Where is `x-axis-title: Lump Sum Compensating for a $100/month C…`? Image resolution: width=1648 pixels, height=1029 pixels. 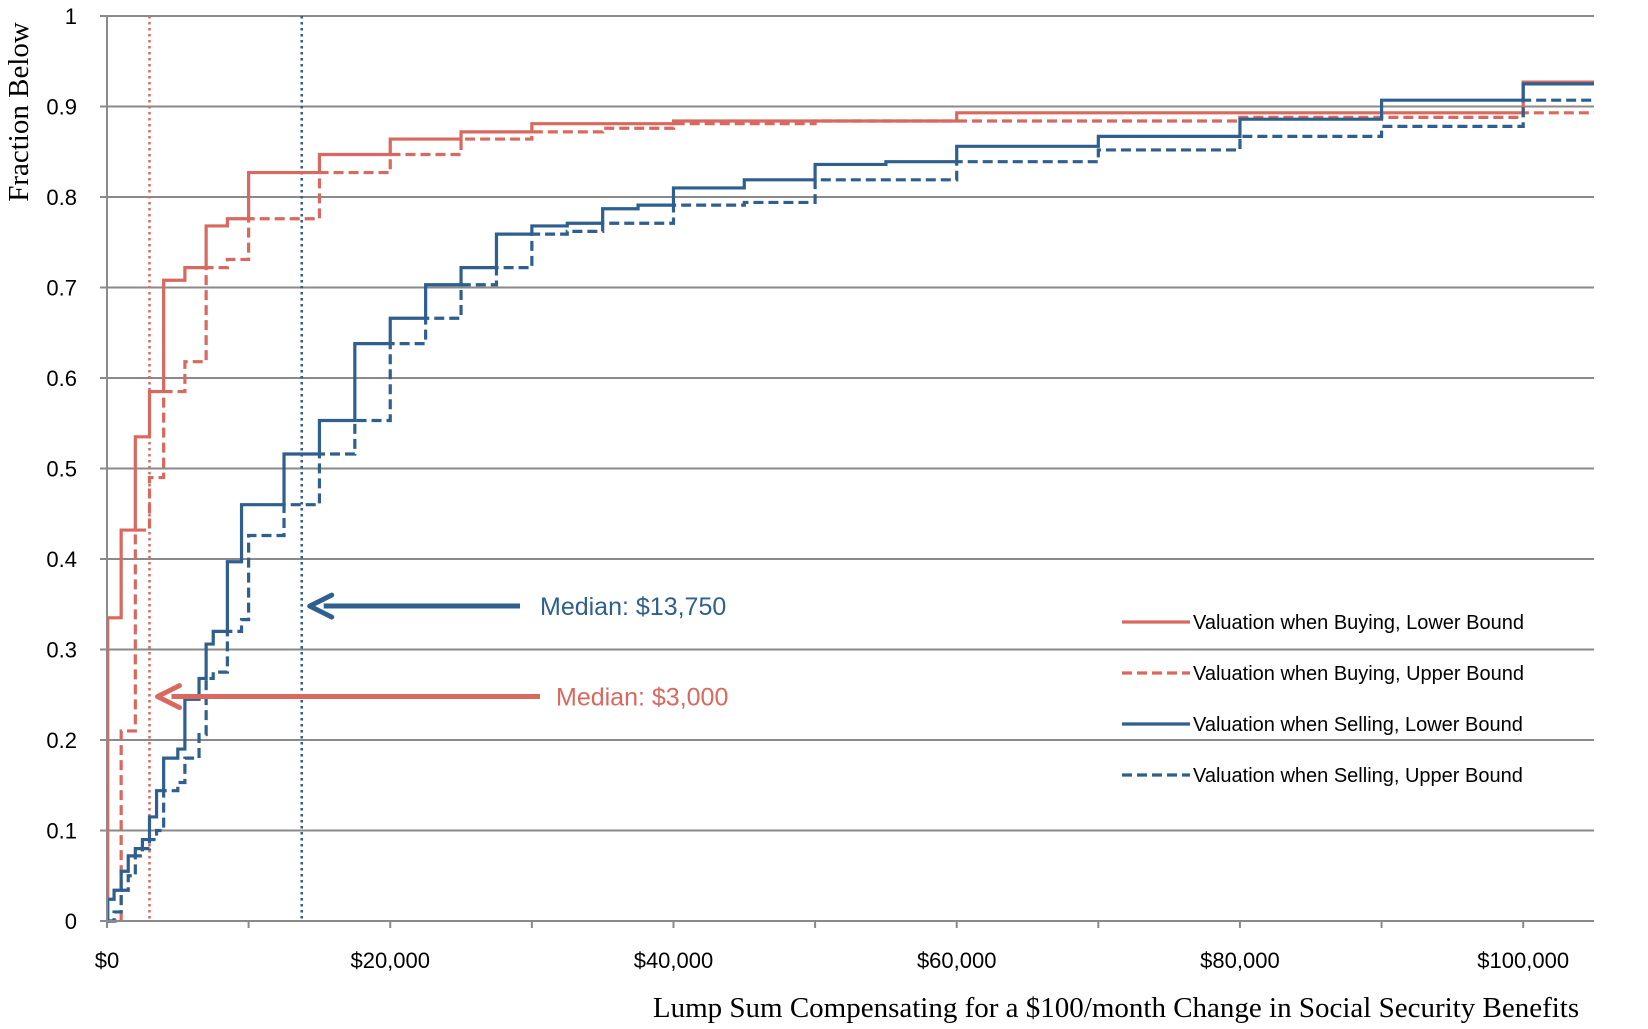 x-axis-title: Lump Sum Compensating for a $100/month C… is located at coordinates (1116, 1008).